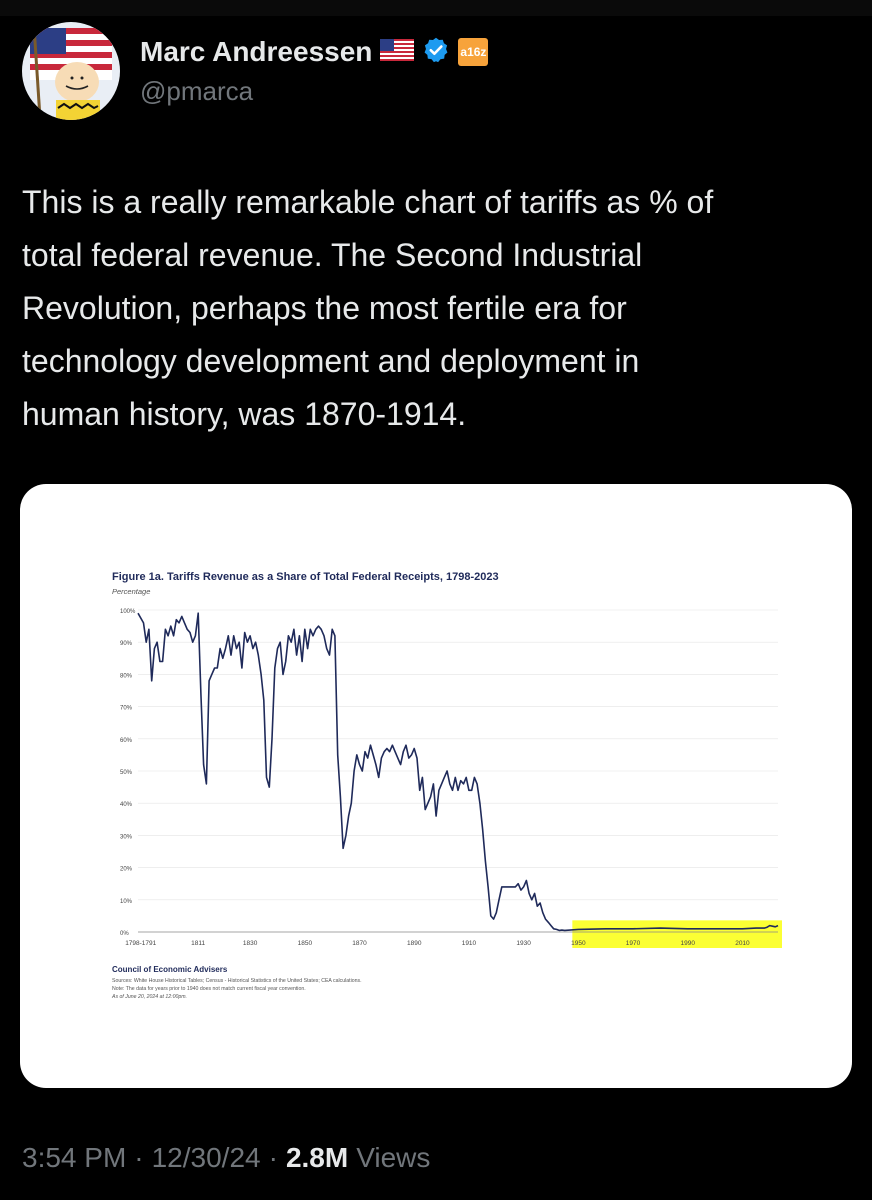 This screenshot has height=1200, width=872. I want to click on x-tick-label: 2010, so click(742, 943).